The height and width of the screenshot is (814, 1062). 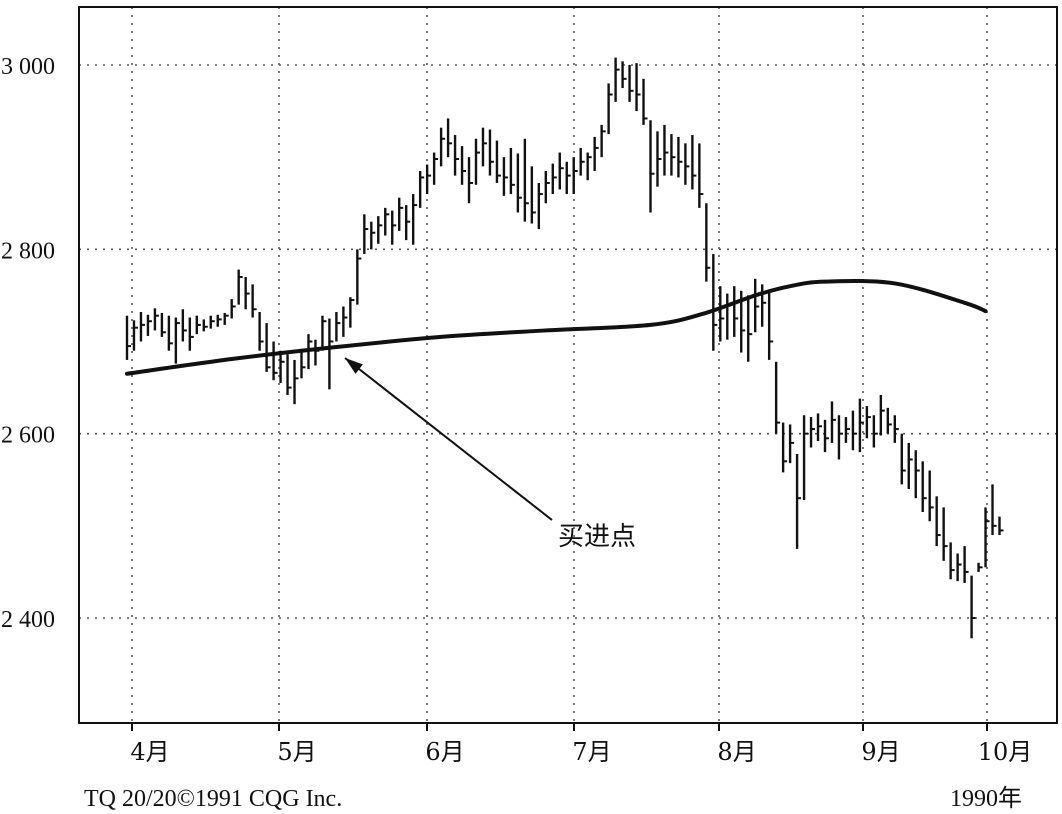 What do you see at coordinates (28, 67) in the screenshot?
I see `y-tick-label: 3 000` at bounding box center [28, 67].